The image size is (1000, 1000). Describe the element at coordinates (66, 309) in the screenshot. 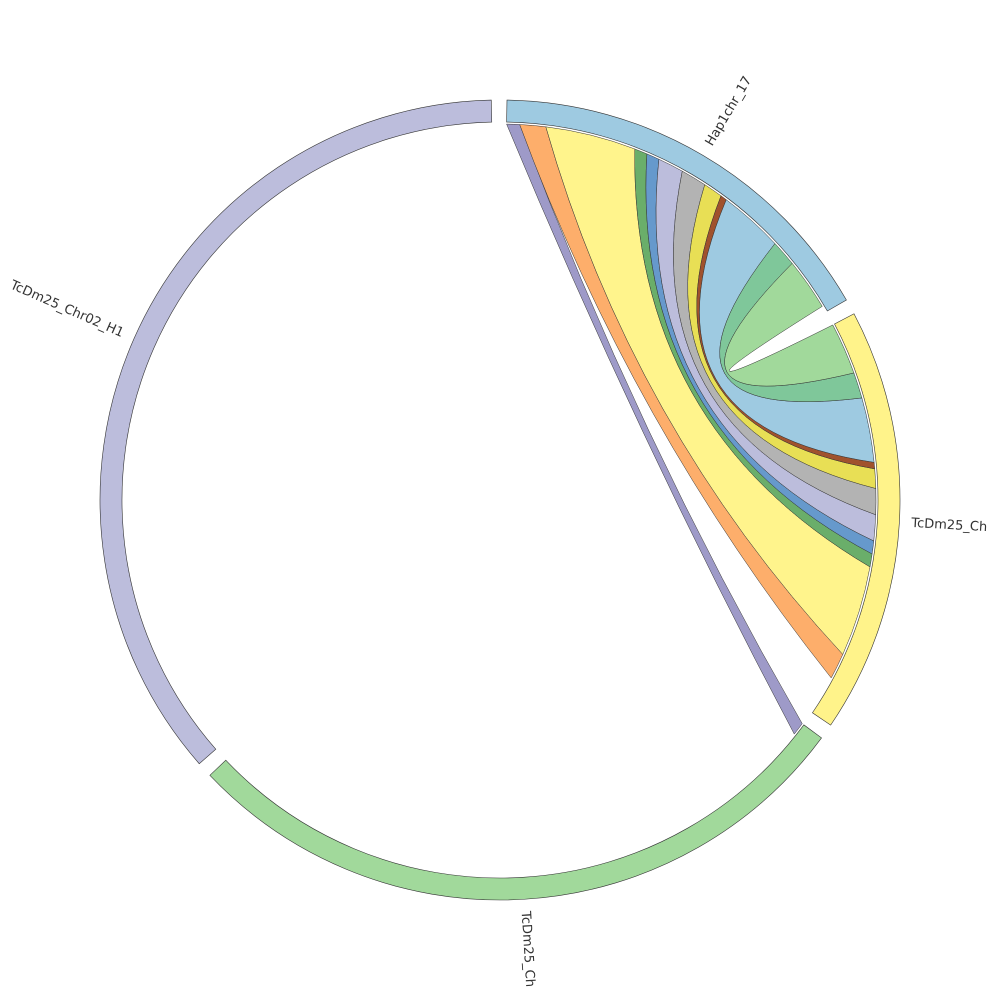

I see `sector-label: TcDm25_Chr02_H1` at that location.